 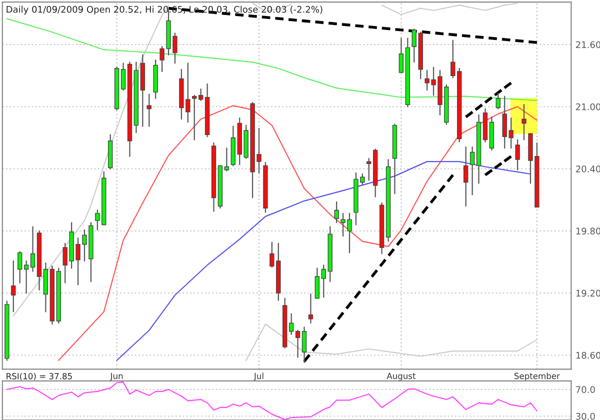 I want to click on x-tick-label: Jun, so click(x=116, y=376).